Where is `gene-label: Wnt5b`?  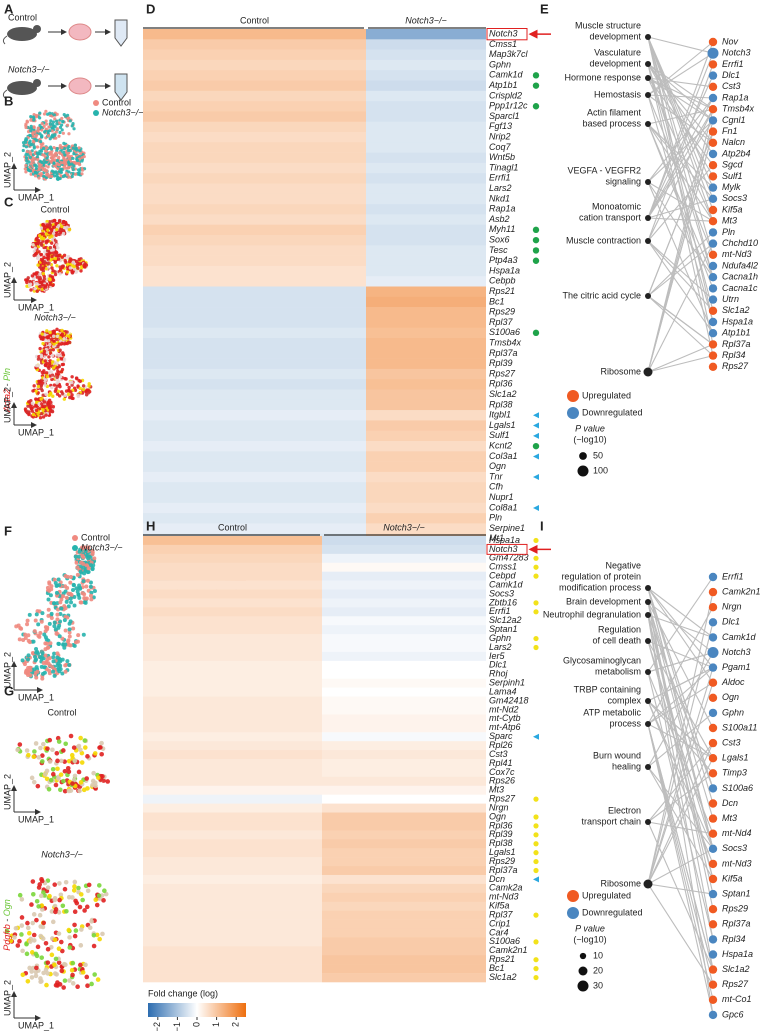
gene-label: Wnt5b is located at coordinates (502, 157).